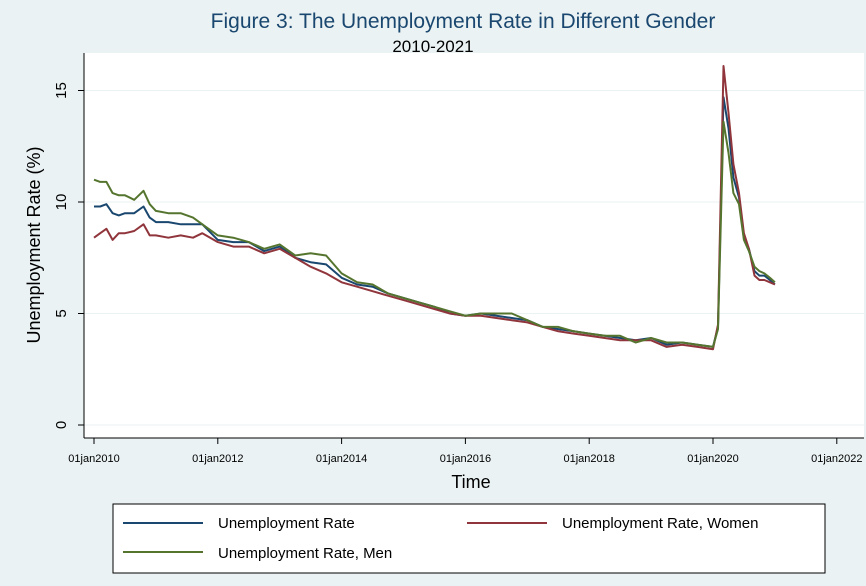 Image resolution: width=866 pixels, height=586 pixels. I want to click on legend-label-women: Unemployment Rate, Women, so click(660, 523).